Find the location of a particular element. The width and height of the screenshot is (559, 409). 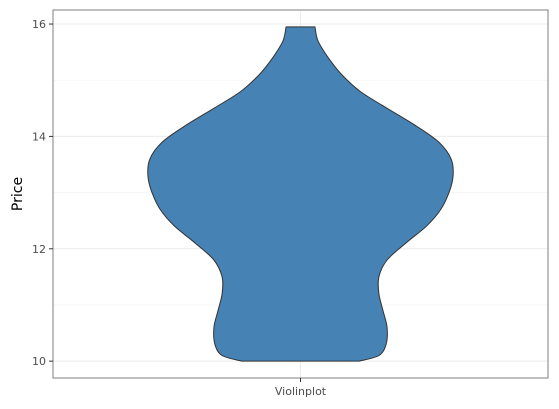

x-tick-label: Violinplot is located at coordinates (301, 391).